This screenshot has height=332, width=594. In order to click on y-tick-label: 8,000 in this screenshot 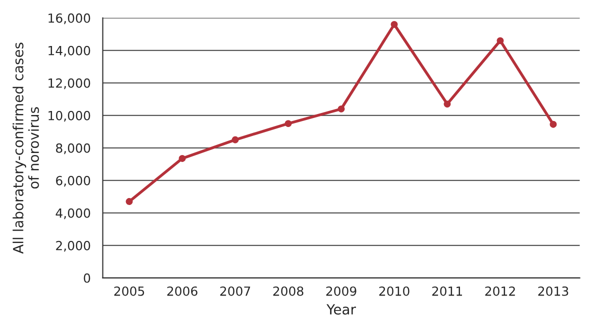, I will do `click(73, 148)`.